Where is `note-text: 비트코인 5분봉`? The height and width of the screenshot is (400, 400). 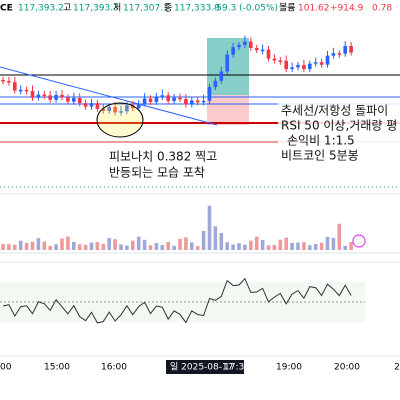
note-text: 비트코인 5분봉 is located at coordinates (320, 156).